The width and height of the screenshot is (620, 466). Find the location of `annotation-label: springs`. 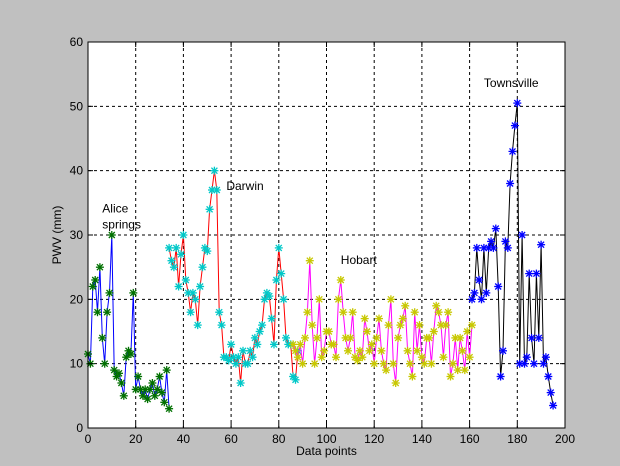

annotation-label: springs is located at coordinates (121, 225).